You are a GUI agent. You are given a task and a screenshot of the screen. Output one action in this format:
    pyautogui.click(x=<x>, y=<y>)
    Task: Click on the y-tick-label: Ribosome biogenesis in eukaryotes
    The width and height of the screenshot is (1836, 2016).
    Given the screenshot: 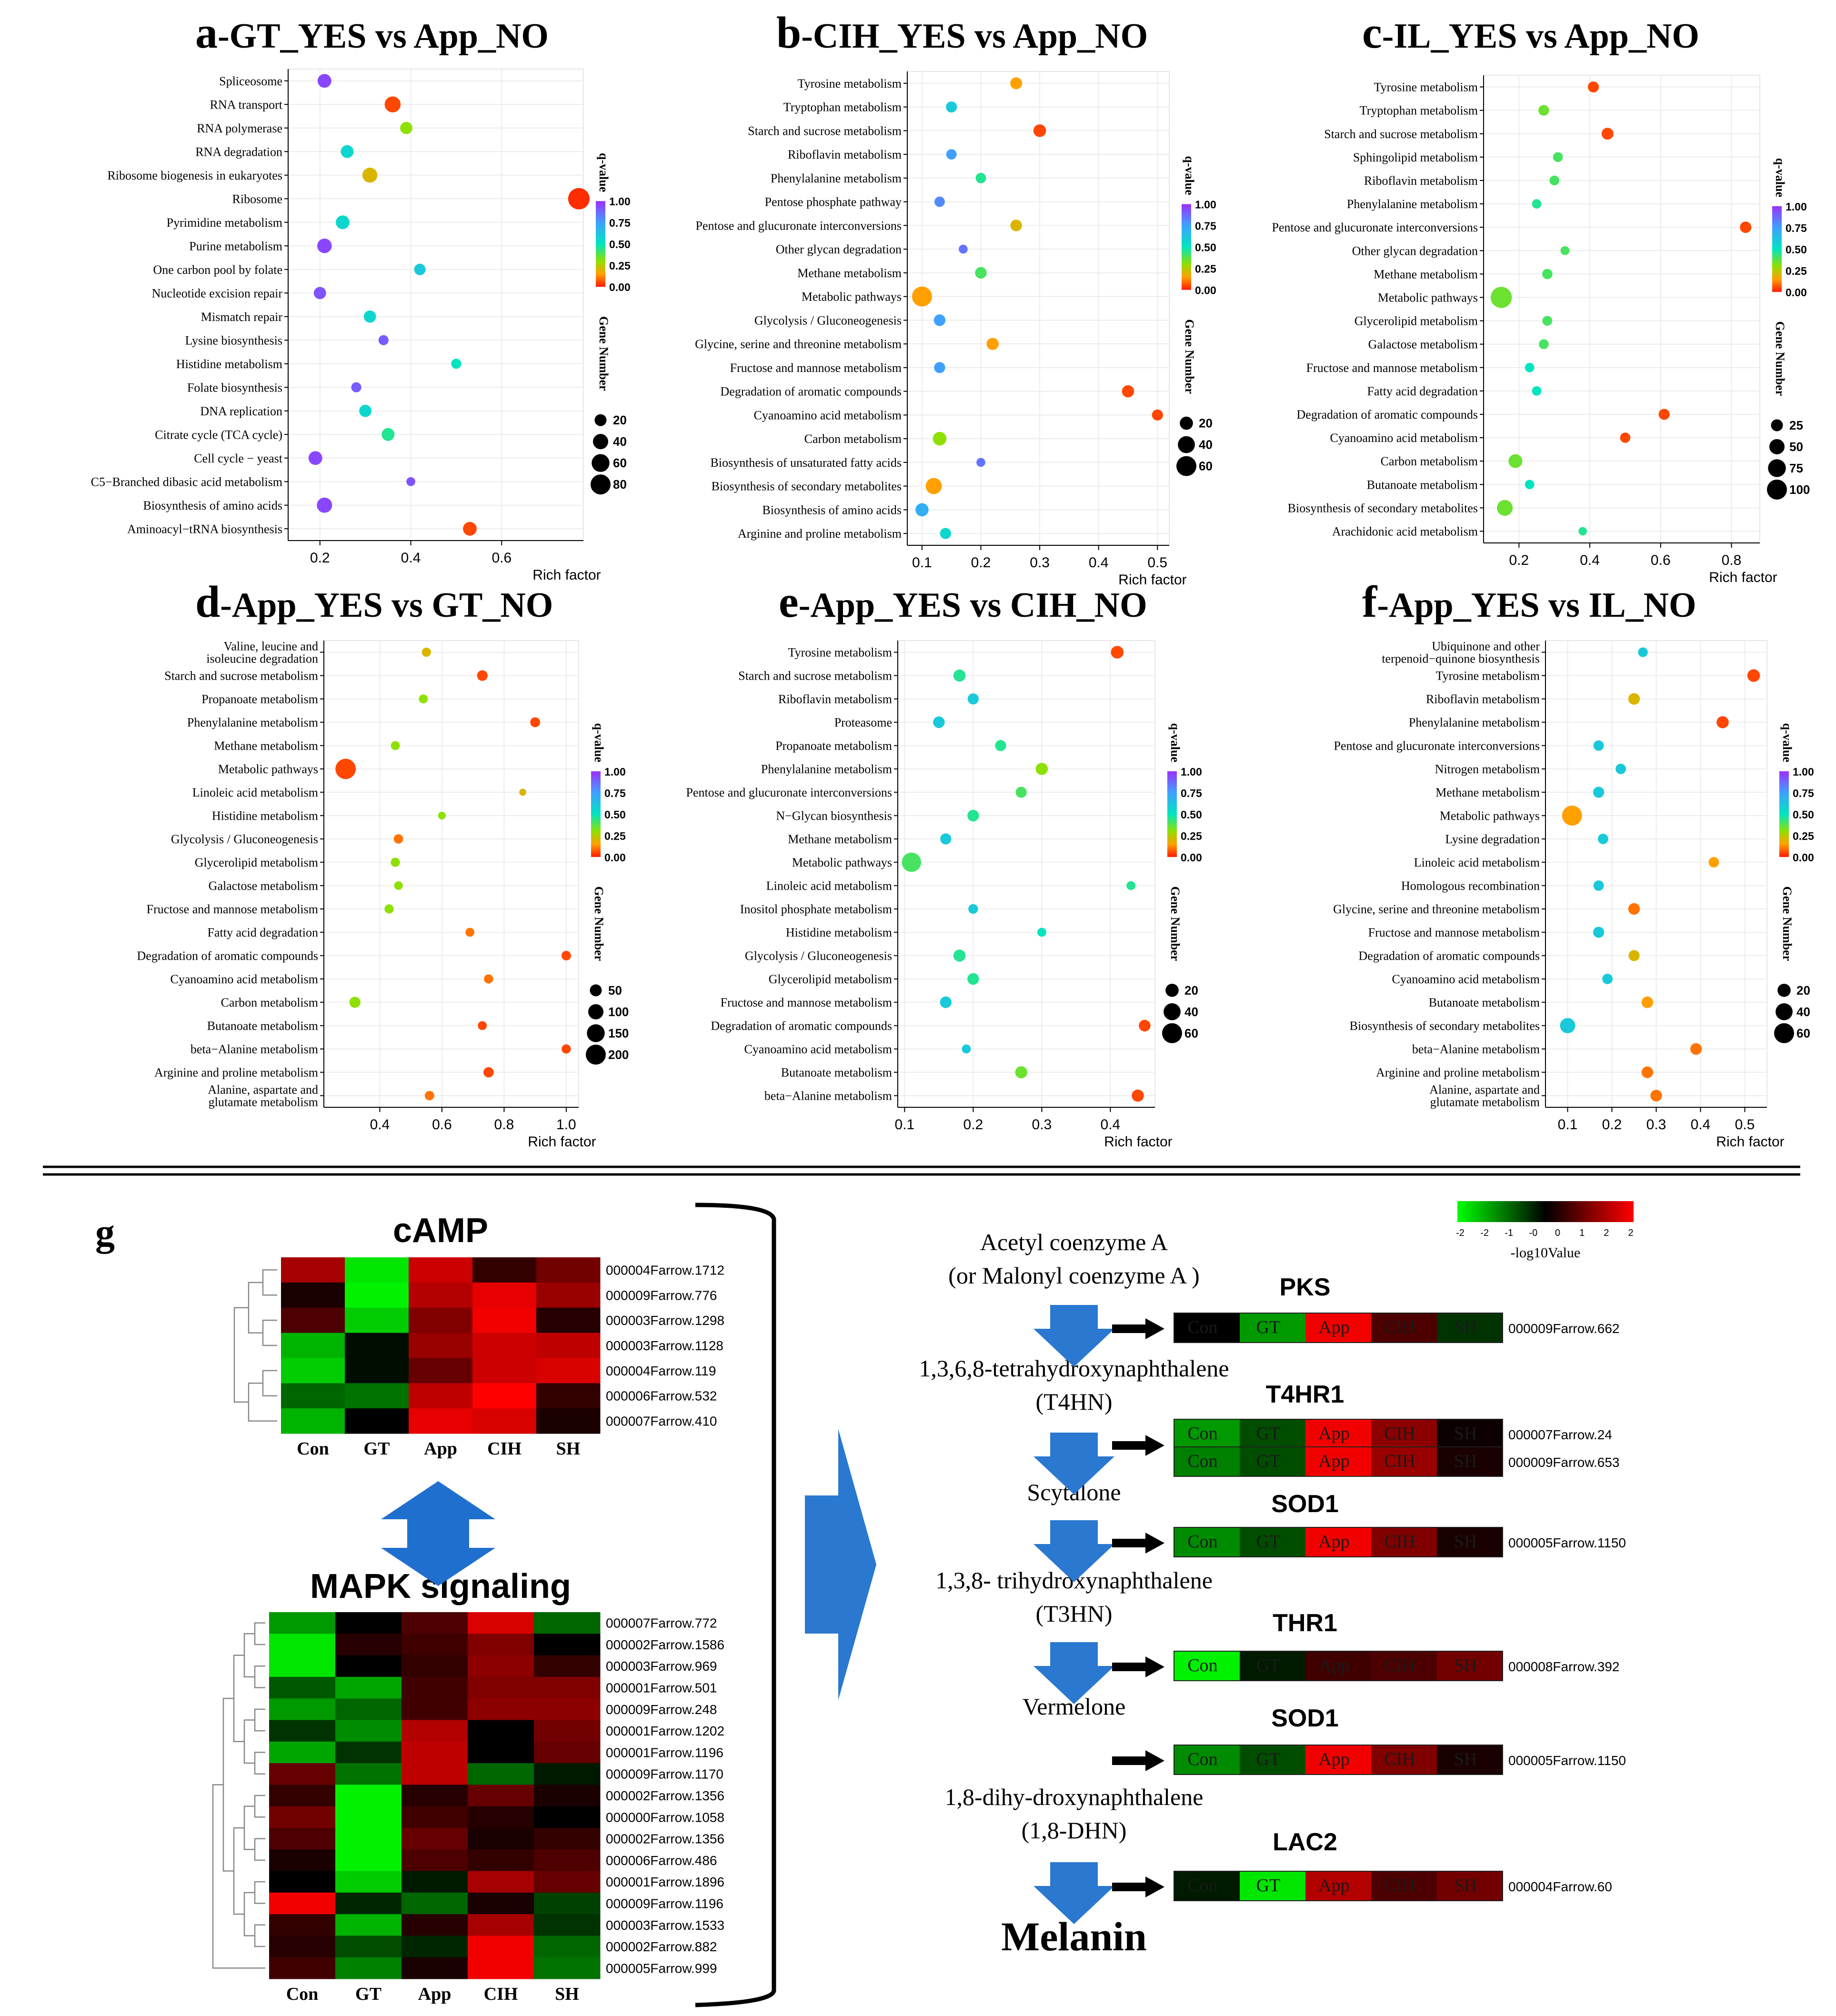 What is the action you would take?
    pyautogui.click(x=194, y=175)
    